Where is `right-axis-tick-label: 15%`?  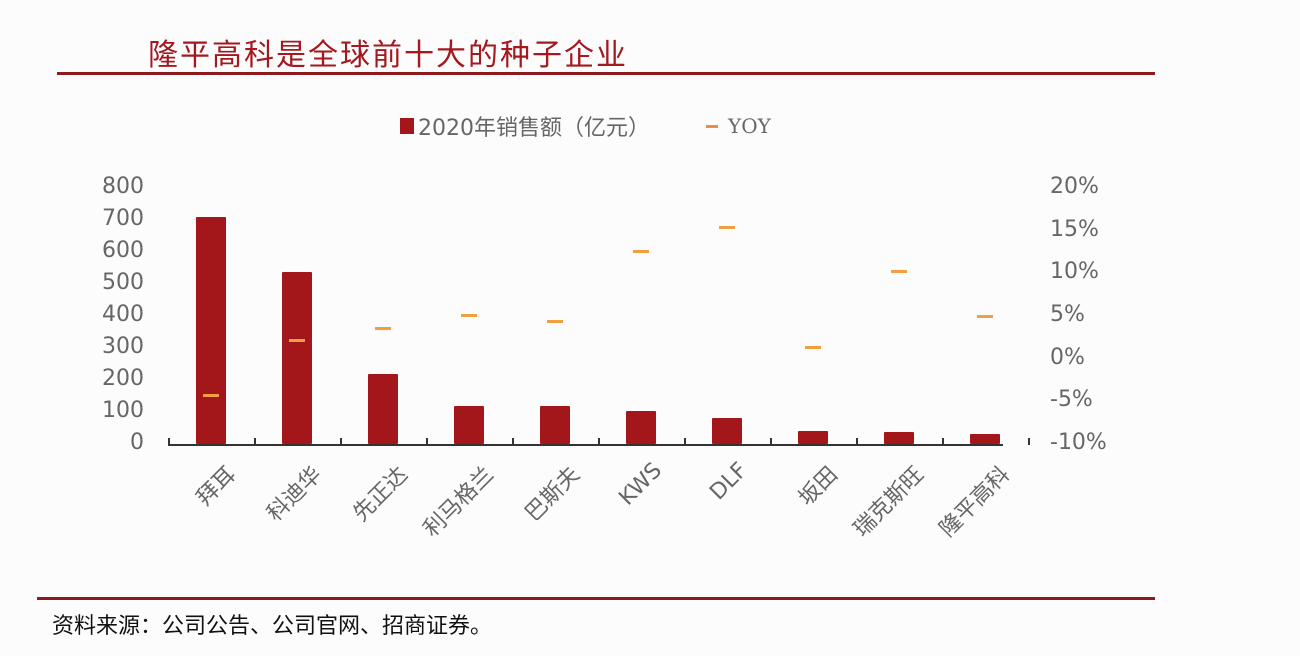
right-axis-tick-label: 15% is located at coordinates (1074, 229).